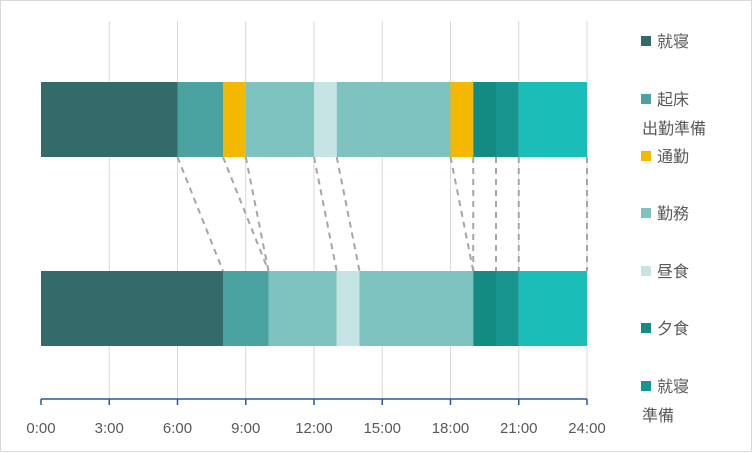 The image size is (752, 453). I want to click on legend-swatch-lunch, so click(646, 271).